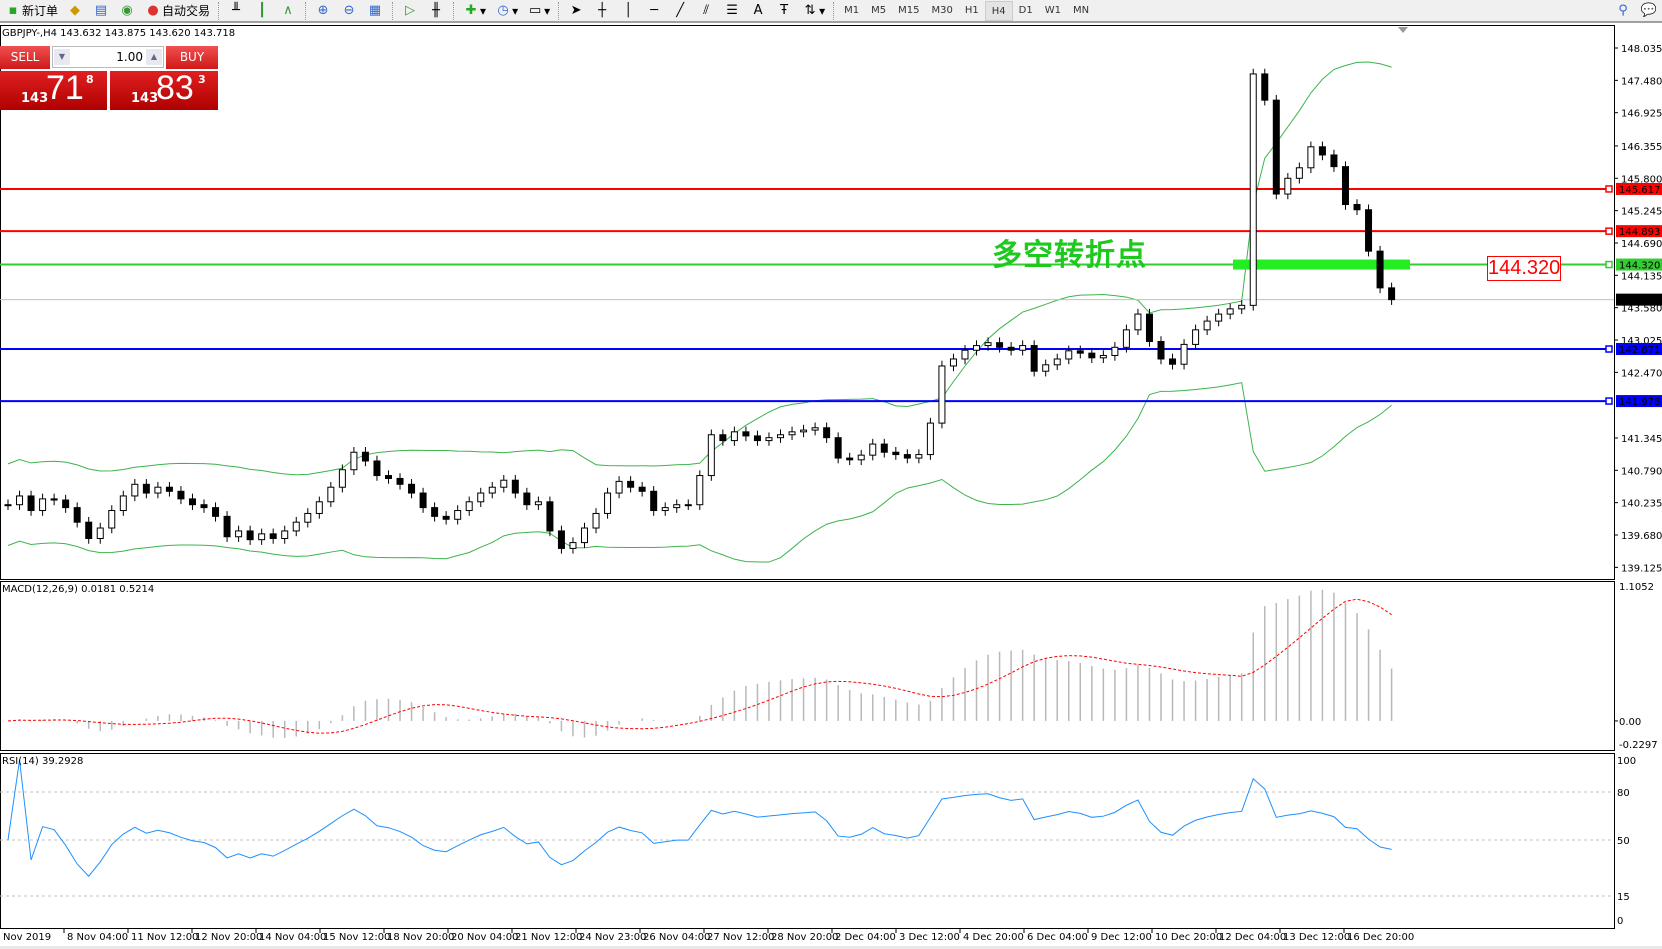 This screenshot has width=1662, height=949. I want to click on time-label: 8 Nov 04:00, so click(97, 937).